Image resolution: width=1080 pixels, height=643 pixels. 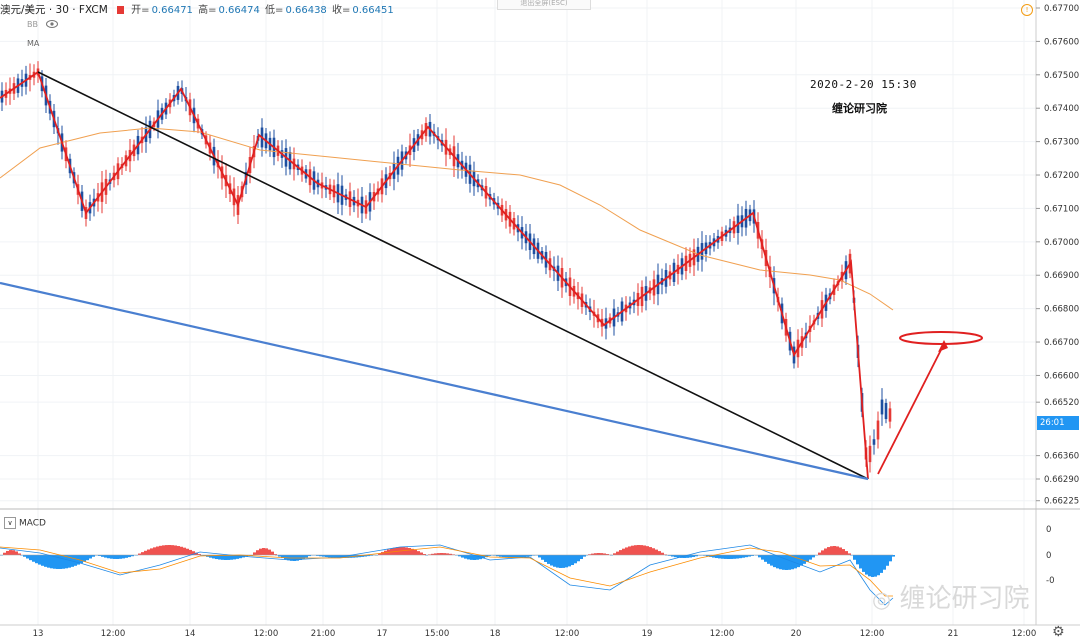 I want to click on price-tick-label: 0.66290, so click(x=1061, y=480).